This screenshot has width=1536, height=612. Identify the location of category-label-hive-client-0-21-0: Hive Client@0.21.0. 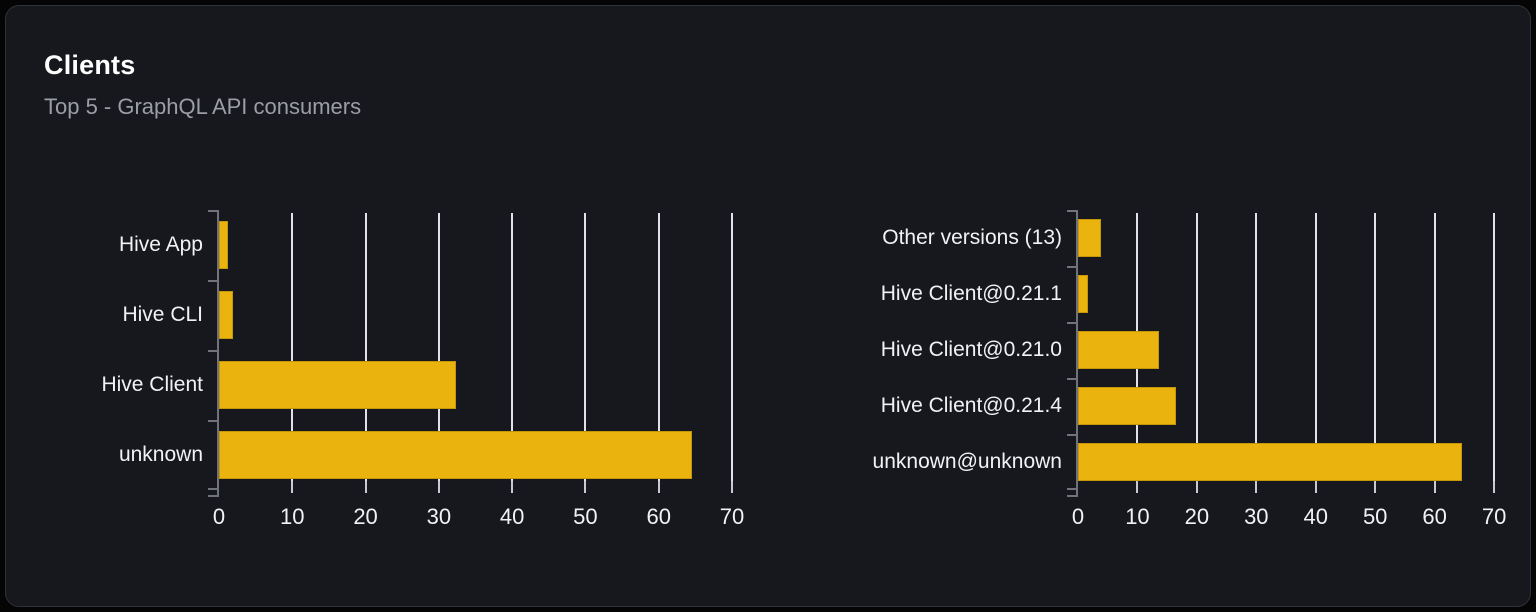
(971, 349).